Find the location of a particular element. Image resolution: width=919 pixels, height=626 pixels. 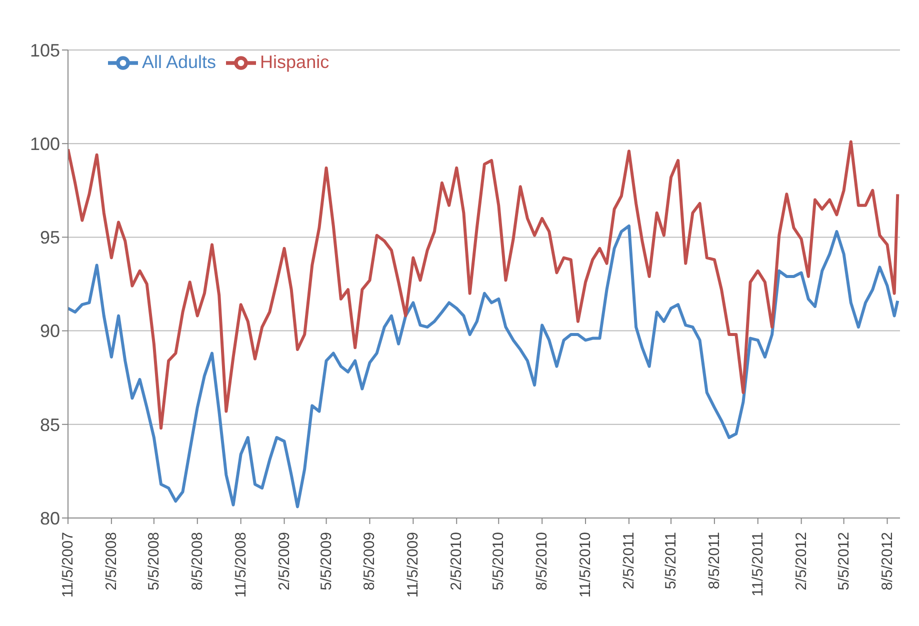

x-tick-label: 5/5/2011 is located at coordinates (671, 561).